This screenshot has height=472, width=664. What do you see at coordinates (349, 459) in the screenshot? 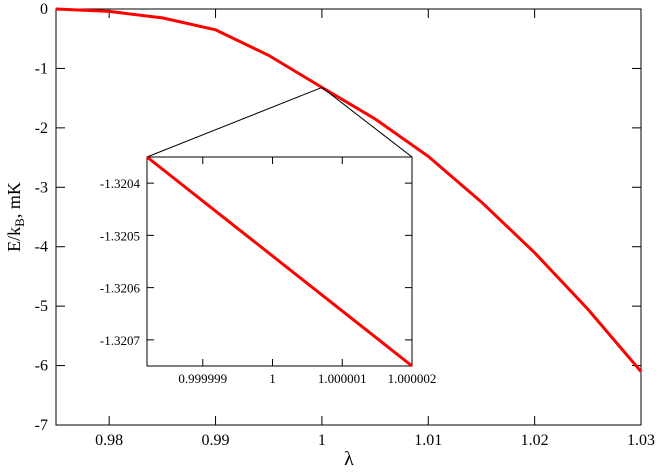
I see `x-axis-title: λ` at bounding box center [349, 459].